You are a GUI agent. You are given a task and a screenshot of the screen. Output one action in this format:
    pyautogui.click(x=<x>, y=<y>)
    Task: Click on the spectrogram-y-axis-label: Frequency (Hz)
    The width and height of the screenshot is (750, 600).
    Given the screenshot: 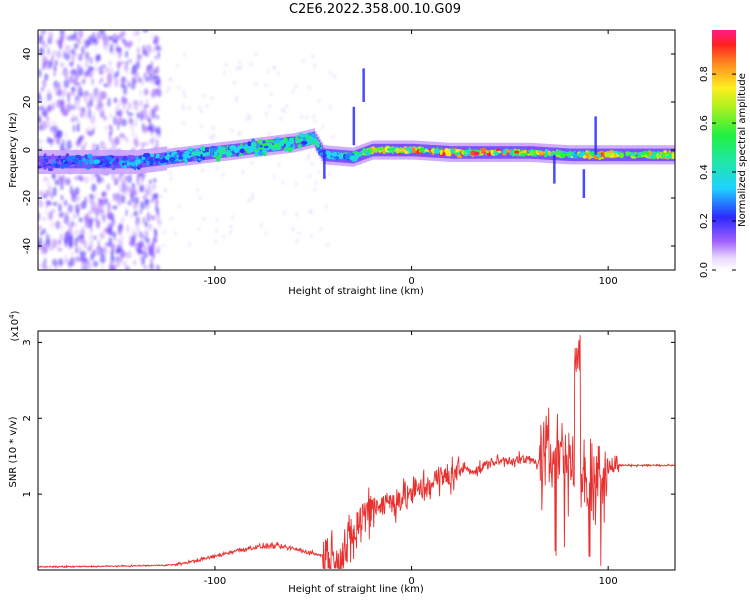 What is the action you would take?
    pyautogui.click(x=13, y=150)
    